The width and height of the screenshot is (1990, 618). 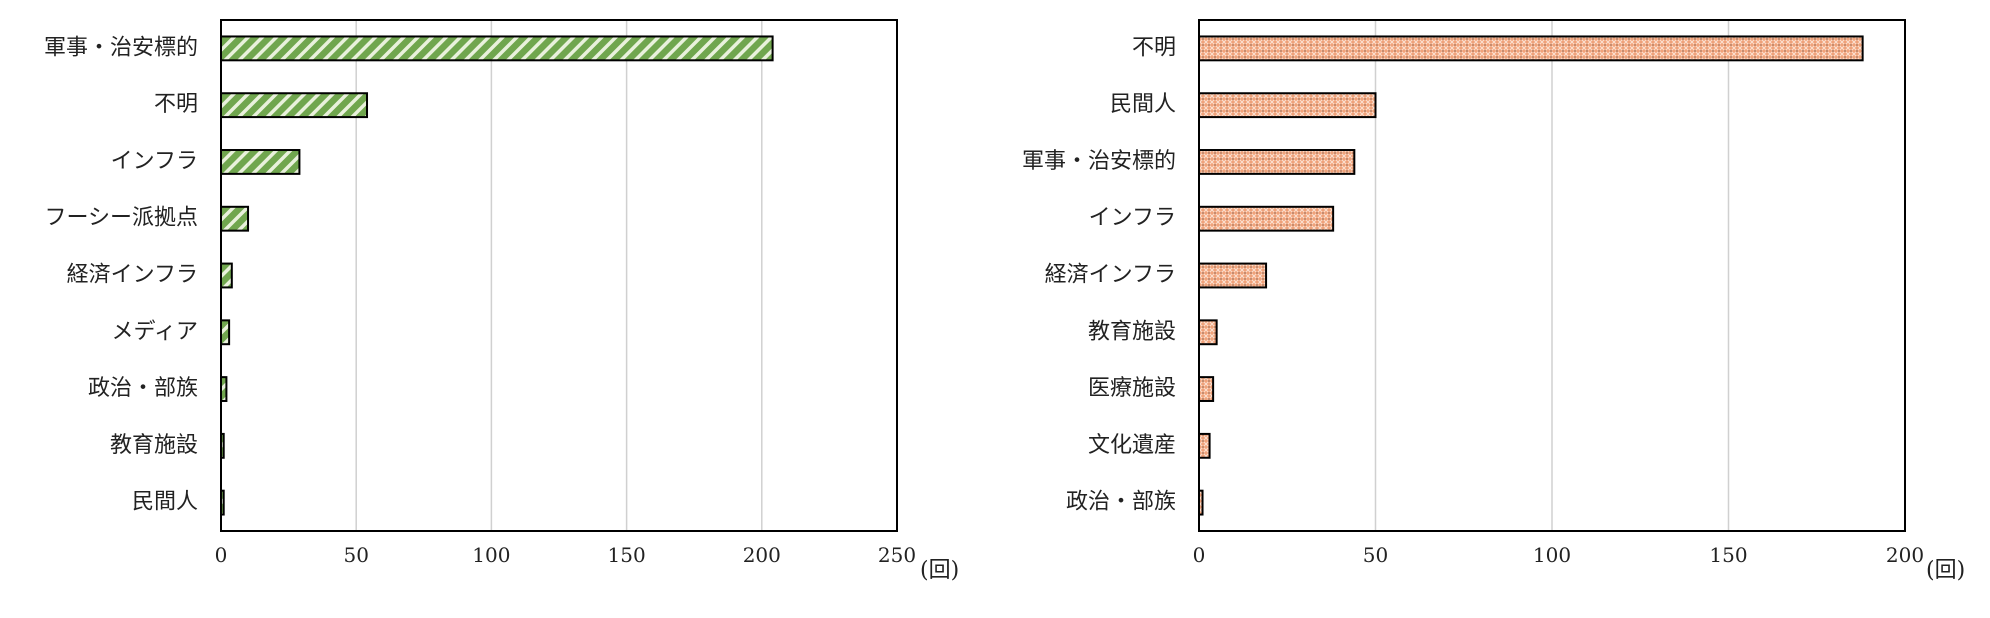 What do you see at coordinates (1199, 555) in the screenshot?
I see `right-x-tick-label: 0` at bounding box center [1199, 555].